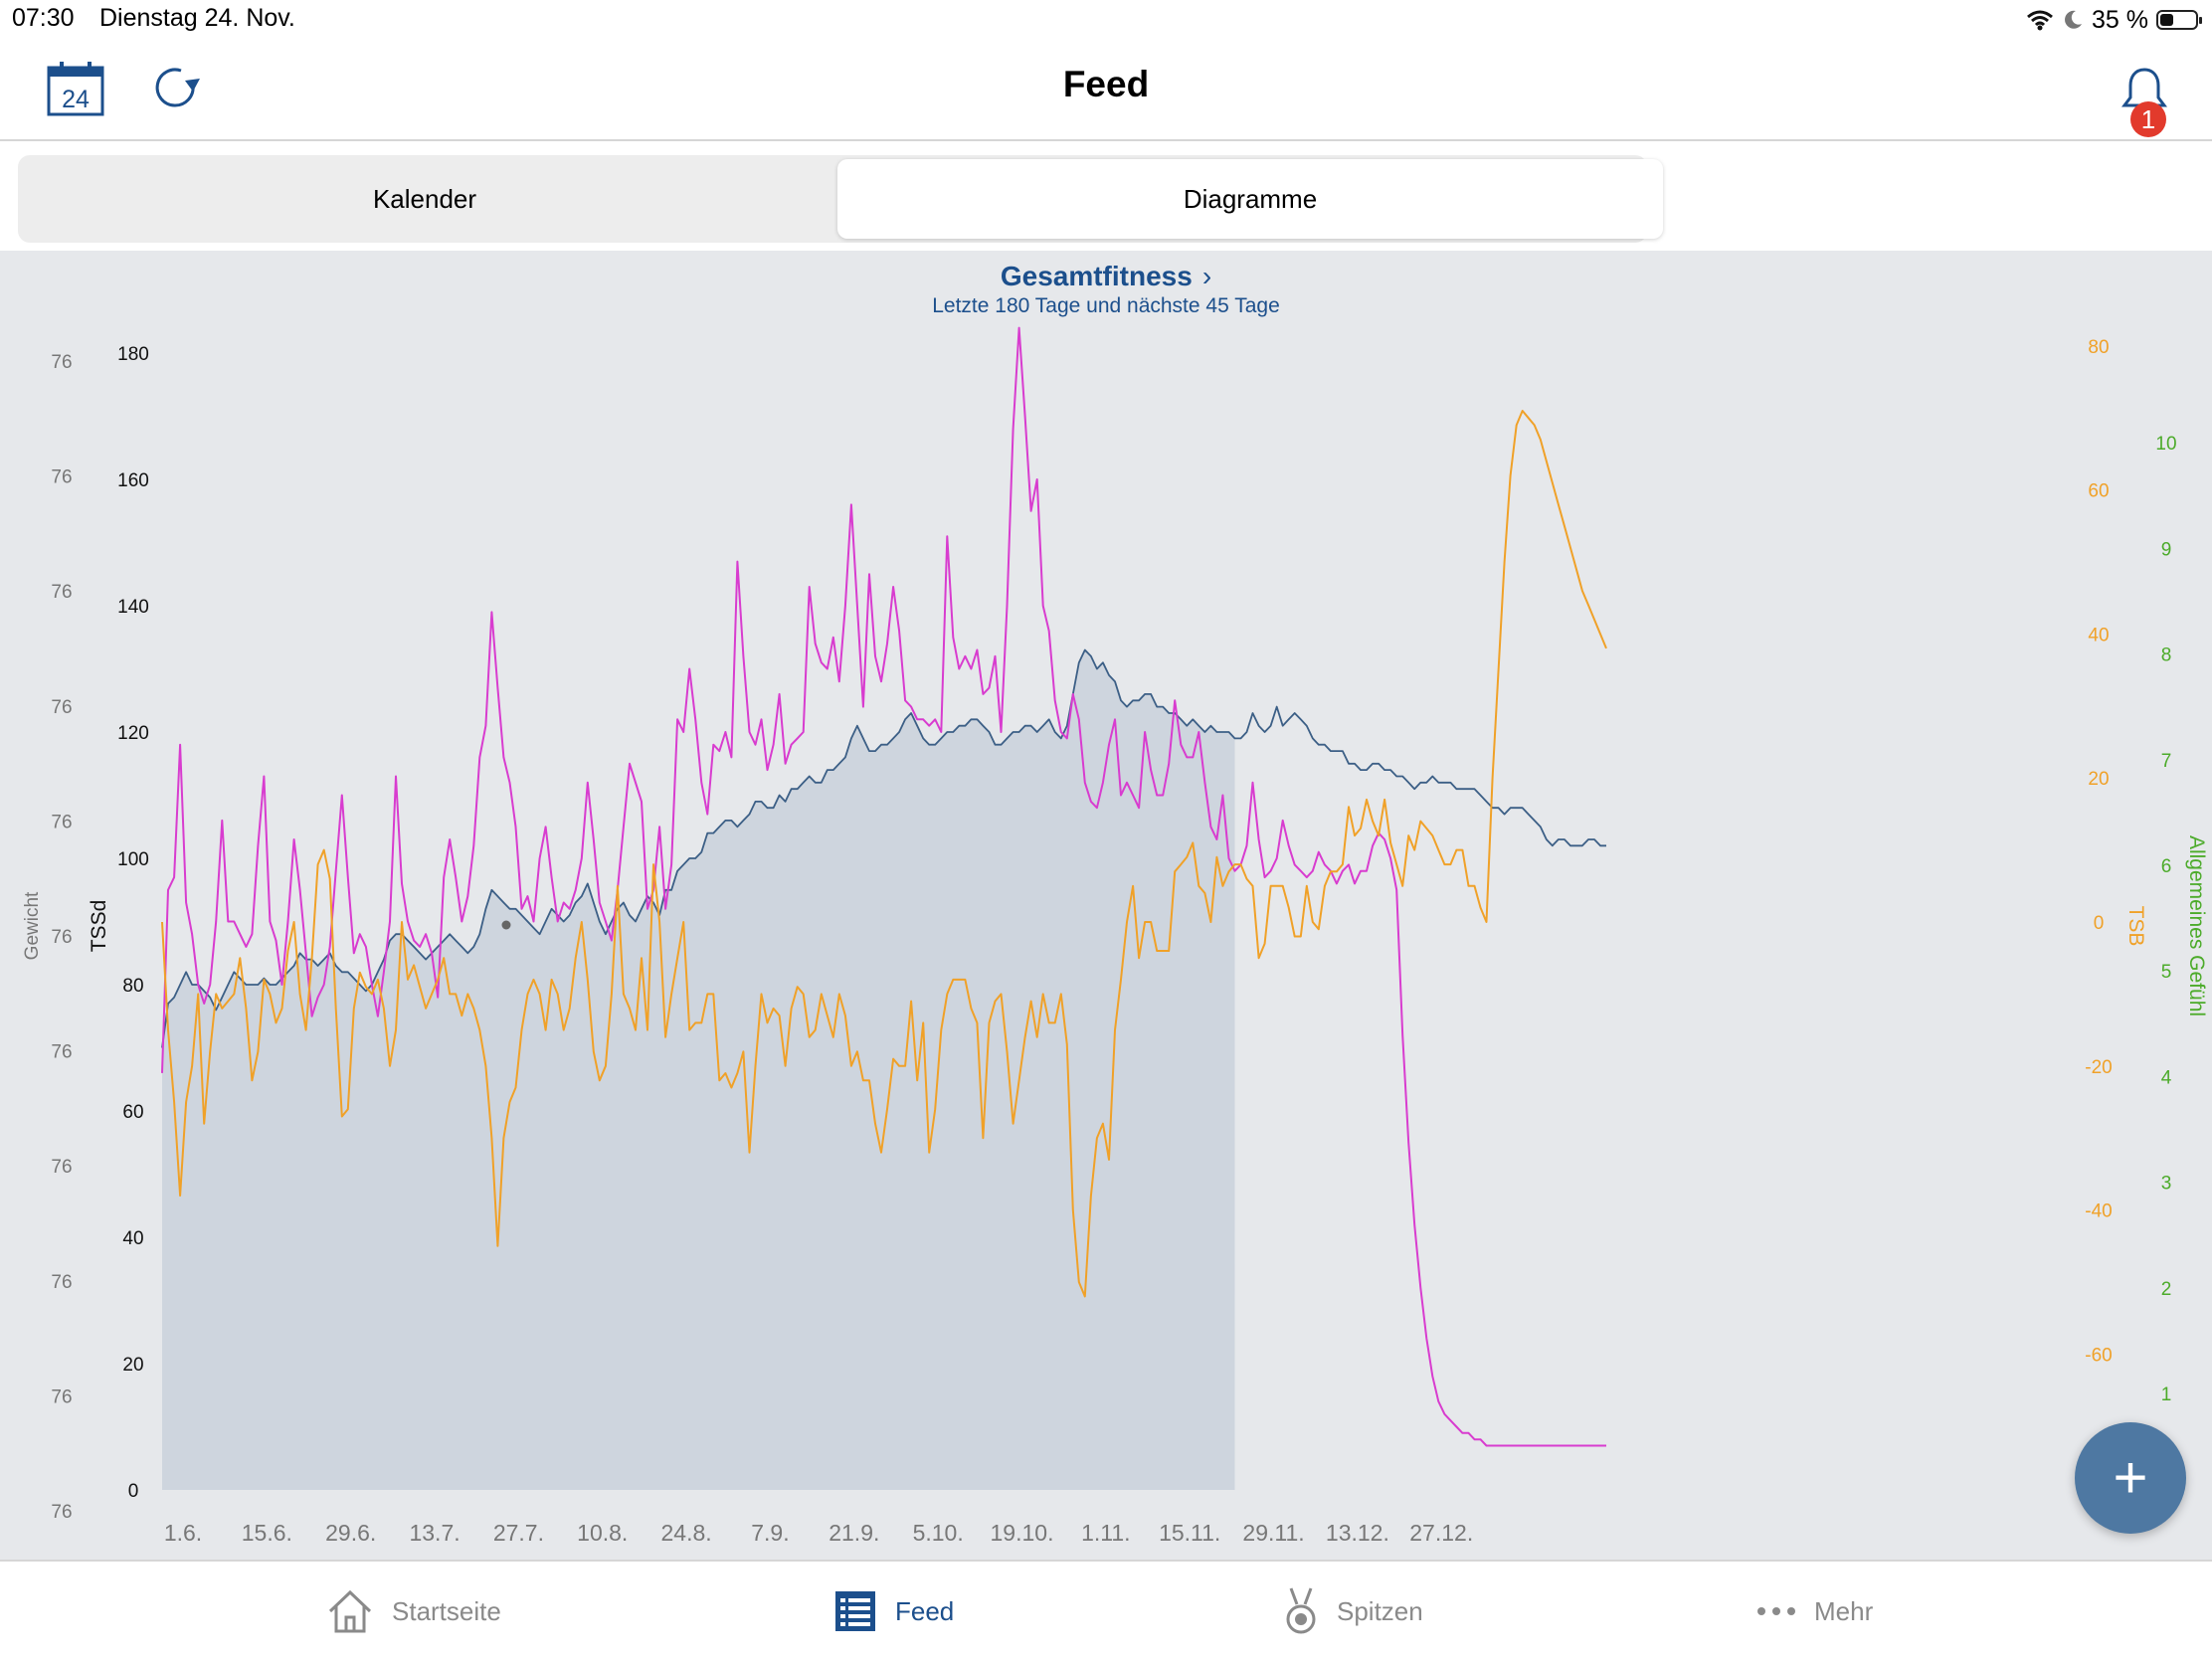 The height and width of the screenshot is (1661, 2212). I want to click on tab-spitzen: Spitzen, so click(1353, 1611).